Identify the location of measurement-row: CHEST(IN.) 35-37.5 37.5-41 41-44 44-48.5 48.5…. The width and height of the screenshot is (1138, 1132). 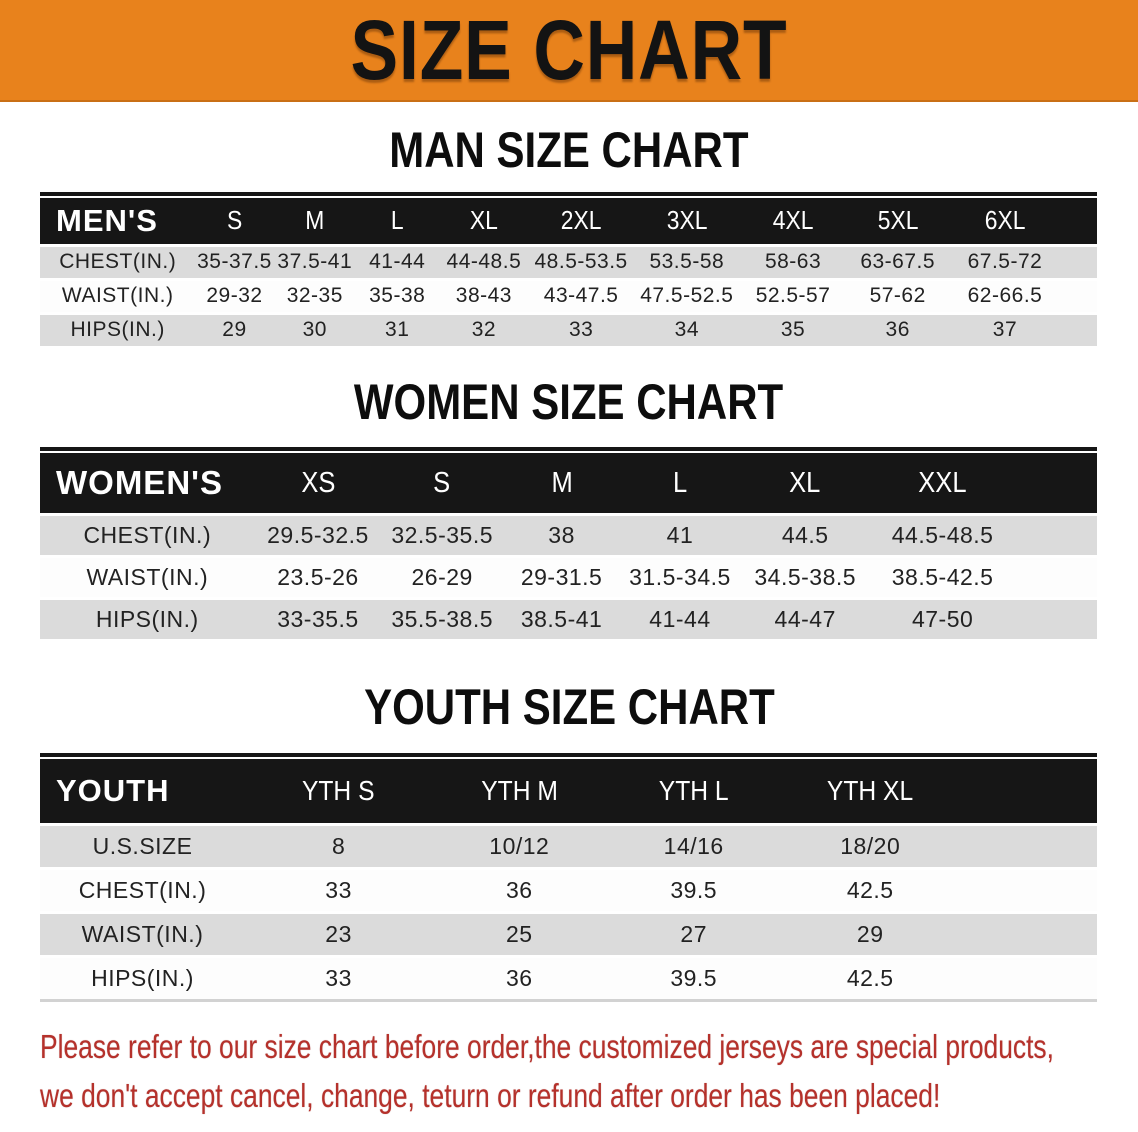
(568, 260).